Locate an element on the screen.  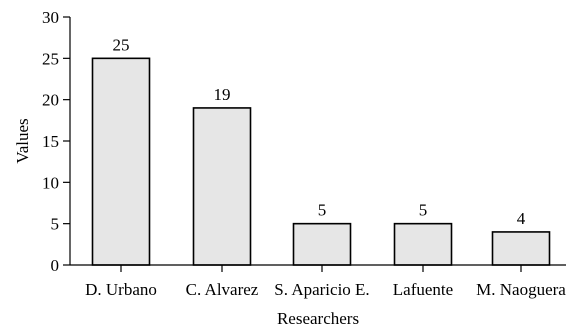
x-axis-title: Researchers is located at coordinates (318, 318).